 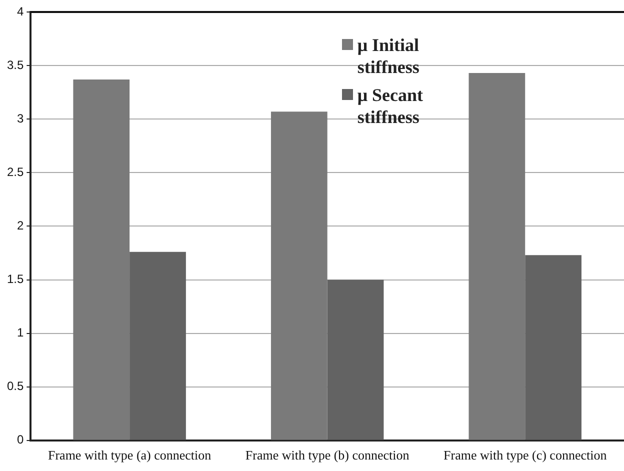 What do you see at coordinates (20, 11) in the screenshot?
I see `y-tick-label: 4` at bounding box center [20, 11].